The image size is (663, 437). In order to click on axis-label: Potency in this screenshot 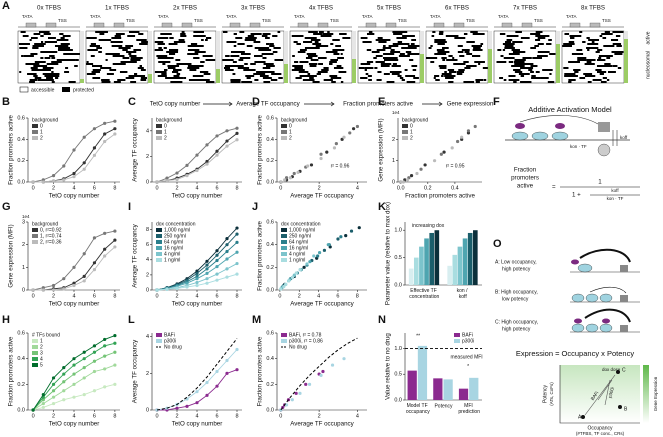, I will do `click(545, 393)`.